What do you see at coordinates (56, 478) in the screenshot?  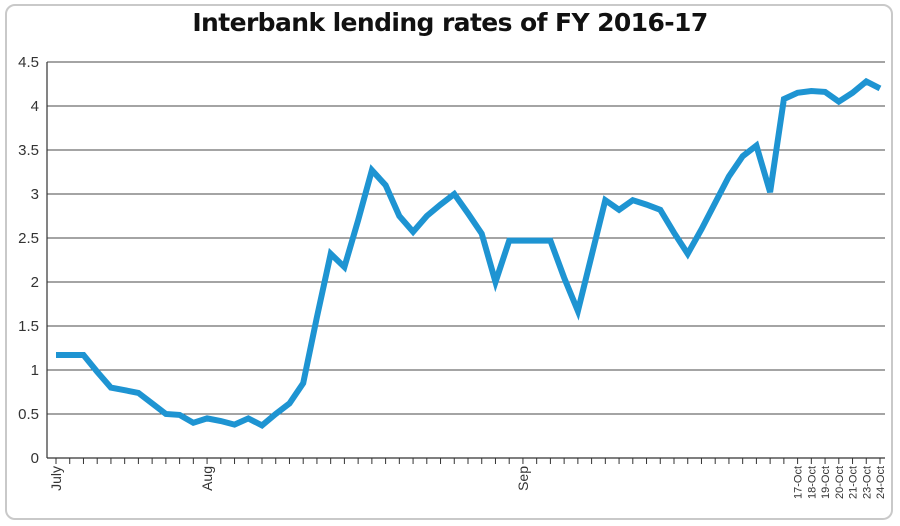 I see `x-tick-label: July` at bounding box center [56, 478].